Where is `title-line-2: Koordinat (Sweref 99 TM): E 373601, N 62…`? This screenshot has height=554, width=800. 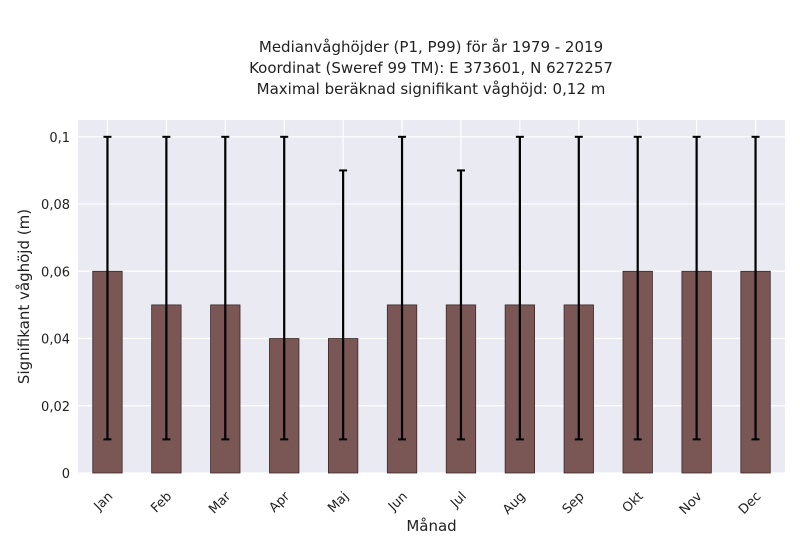 title-line-2: Koordinat (Sweref 99 TM): E 373601, N 62… is located at coordinates (431, 68).